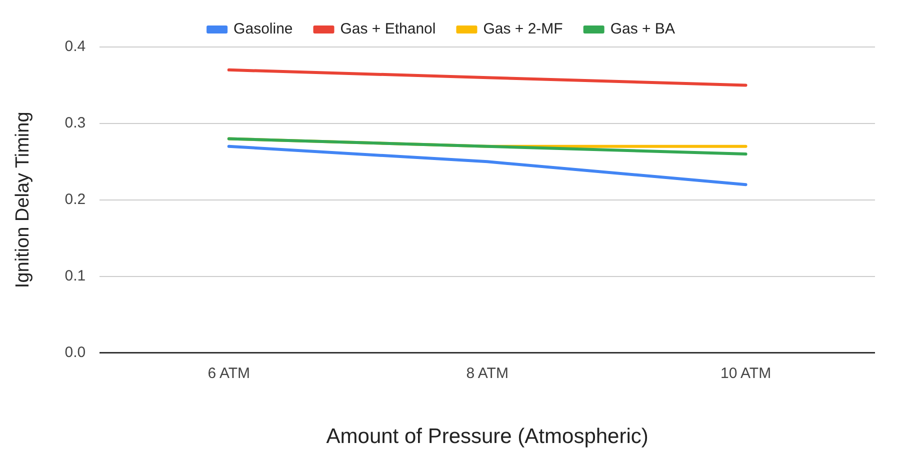 Image resolution: width=903 pixels, height=460 pixels. I want to click on y-axis-title: Ignition Delay Timing, so click(23, 200).